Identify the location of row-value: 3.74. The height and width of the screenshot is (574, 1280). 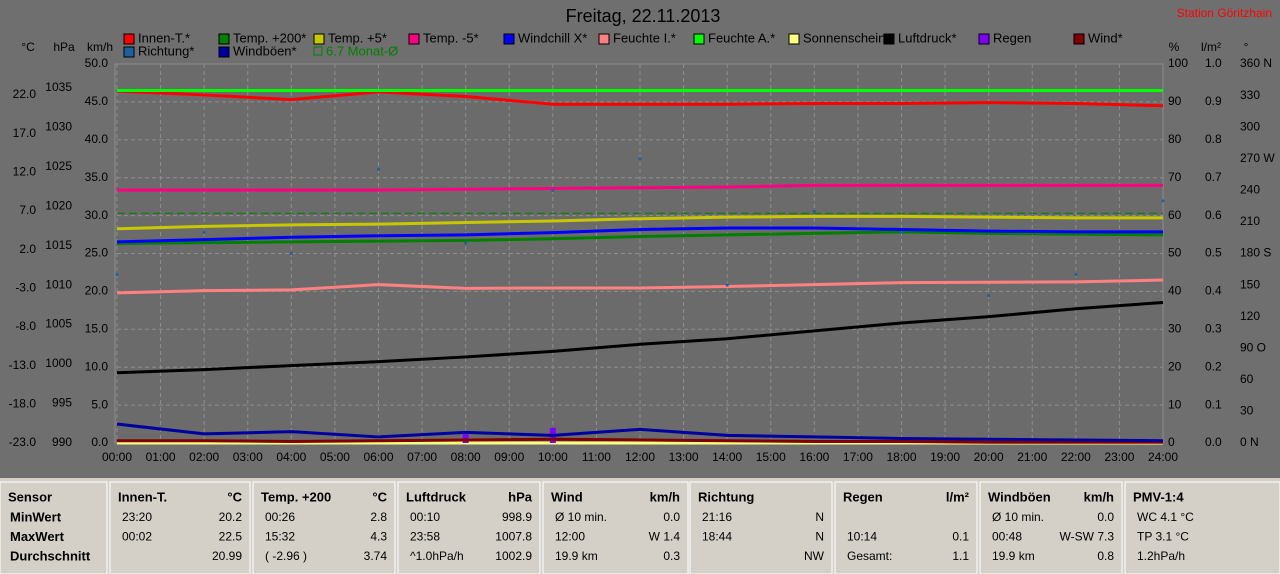
(376, 556).